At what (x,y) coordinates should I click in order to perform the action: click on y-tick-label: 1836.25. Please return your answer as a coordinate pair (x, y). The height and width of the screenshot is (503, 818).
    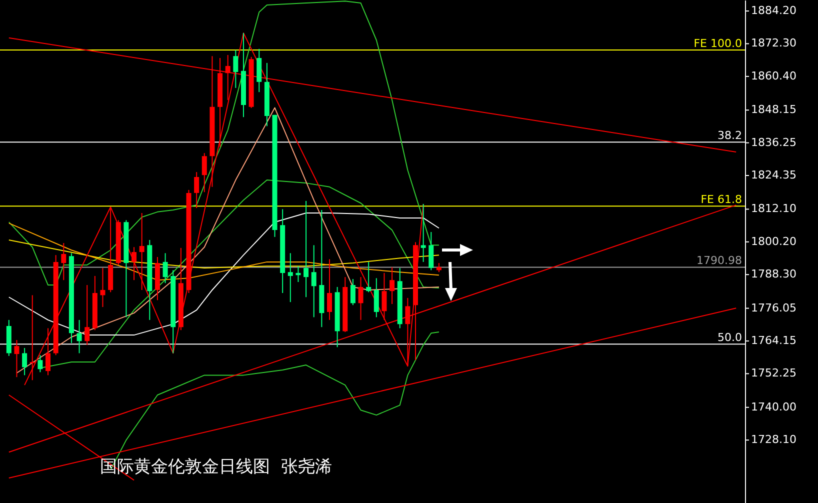
    Looking at the image, I should click on (773, 142).